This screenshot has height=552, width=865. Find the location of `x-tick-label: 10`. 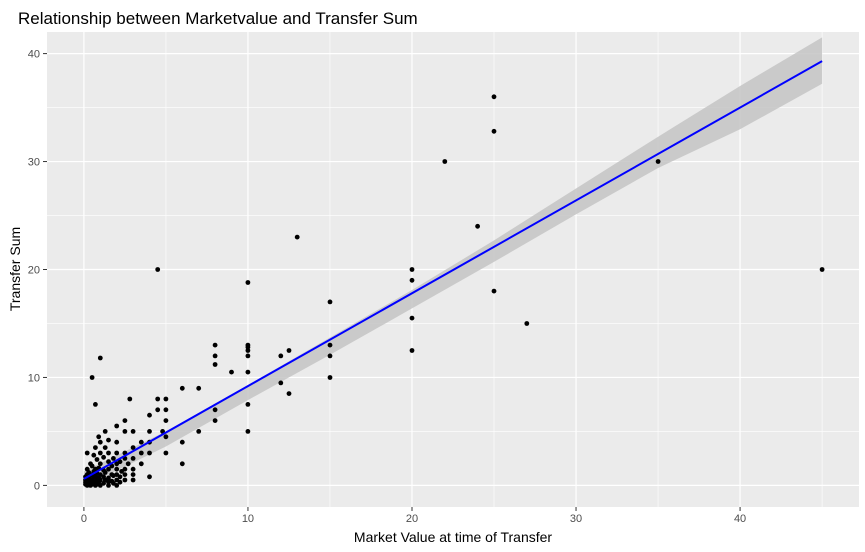

x-tick-label: 10 is located at coordinates (248, 519).